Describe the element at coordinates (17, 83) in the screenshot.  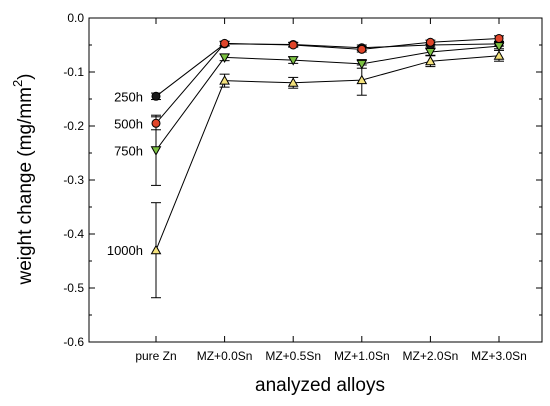
I see `y-axis-title-superscript: 2` at that location.